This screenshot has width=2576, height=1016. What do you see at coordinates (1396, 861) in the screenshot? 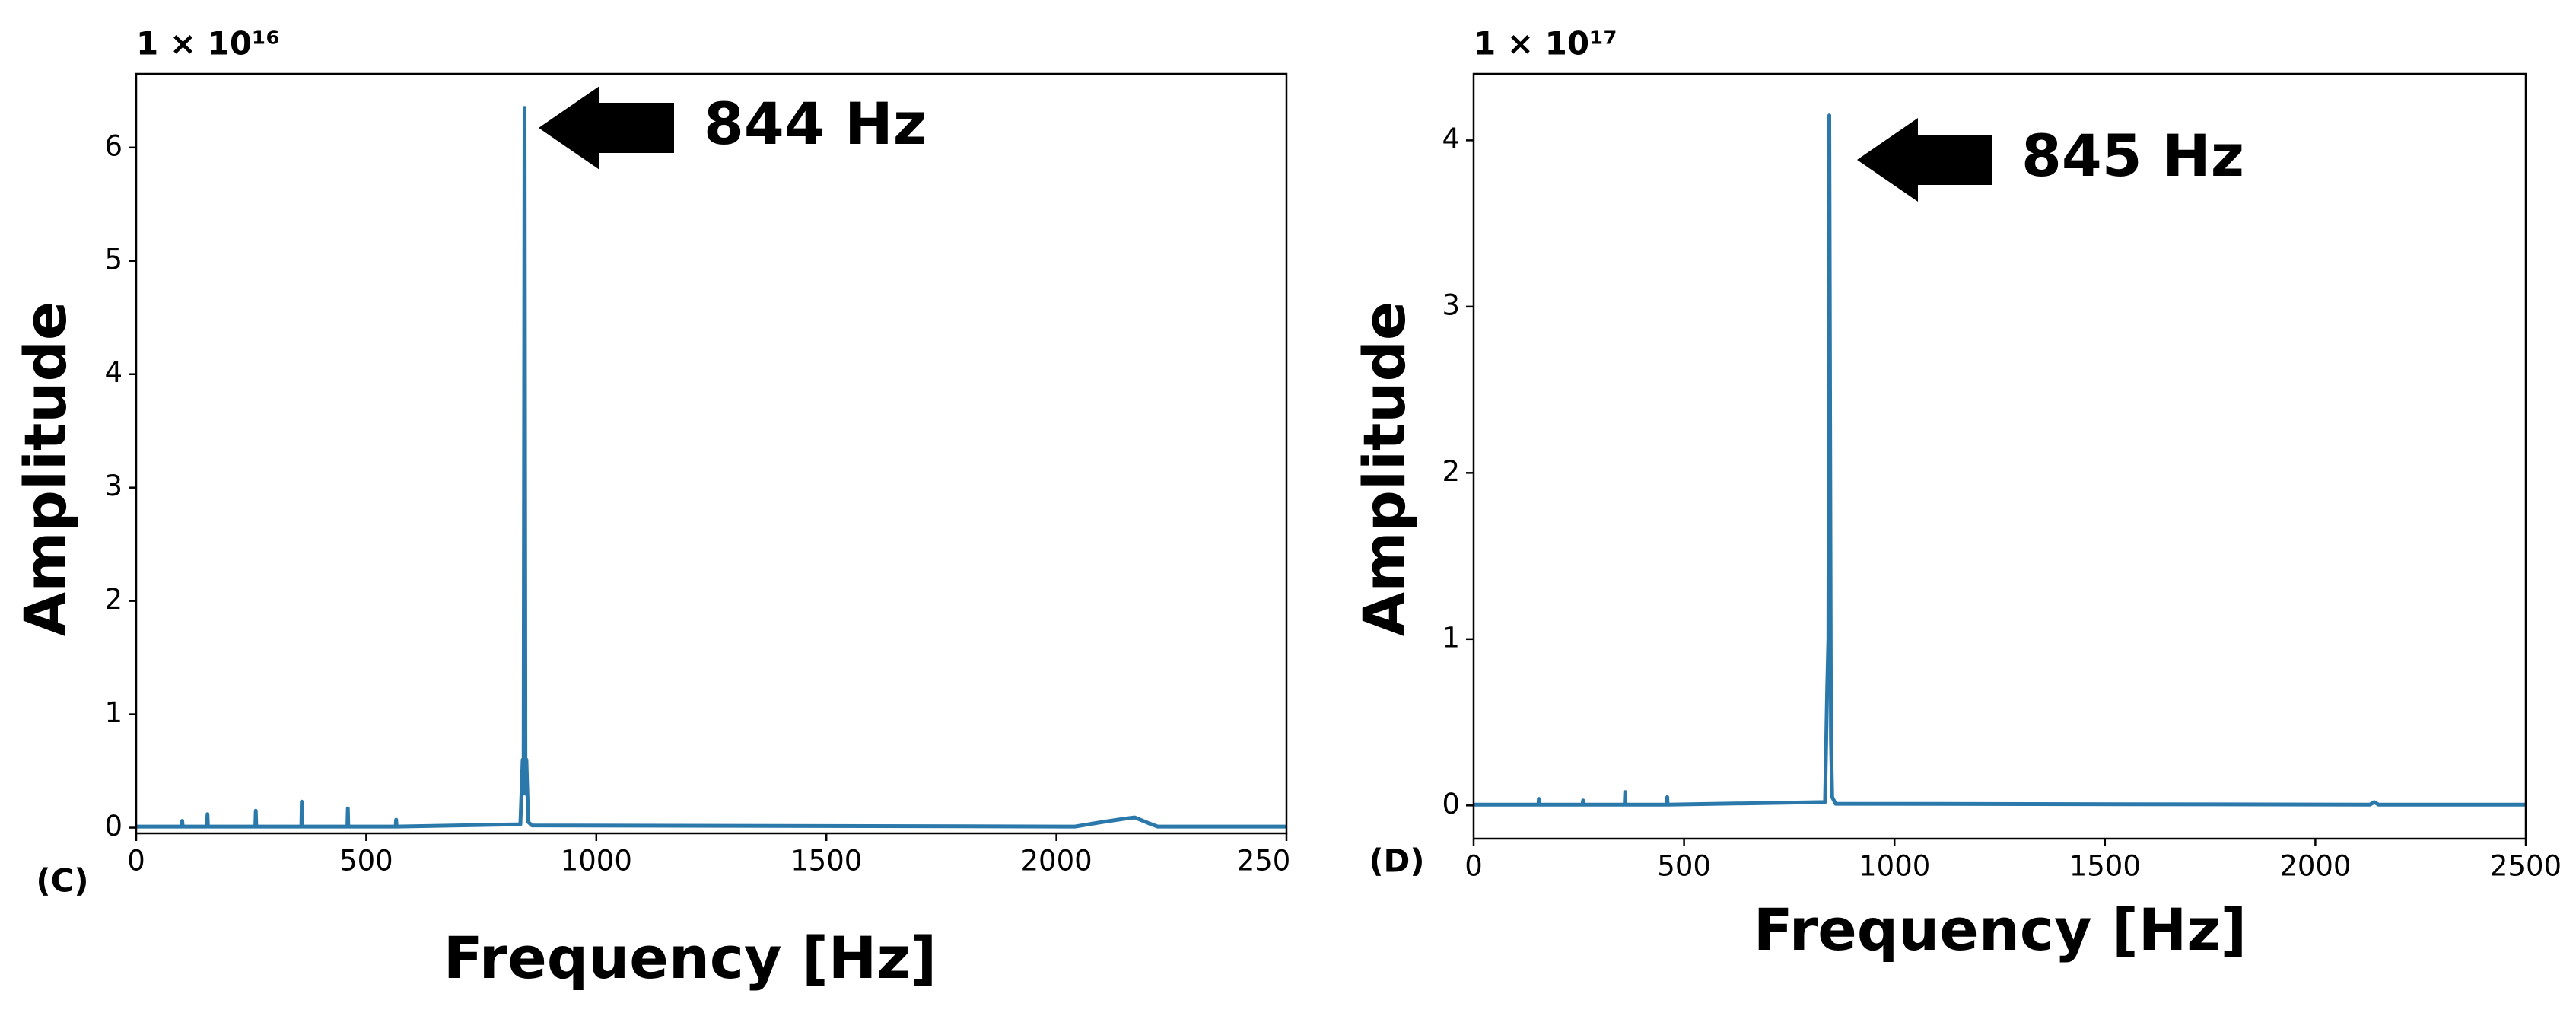
I see `panel-label: (D)` at bounding box center [1396, 861].